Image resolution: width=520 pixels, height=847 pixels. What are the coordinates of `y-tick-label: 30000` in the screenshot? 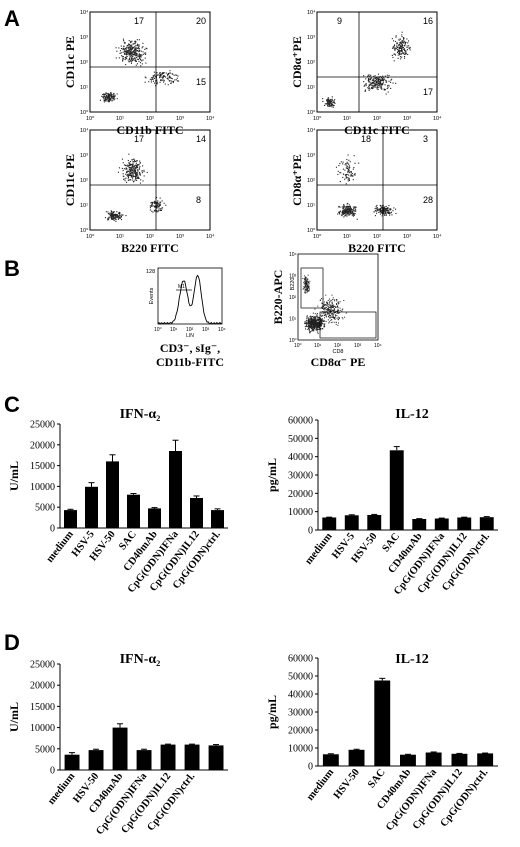 It's located at (300, 476).